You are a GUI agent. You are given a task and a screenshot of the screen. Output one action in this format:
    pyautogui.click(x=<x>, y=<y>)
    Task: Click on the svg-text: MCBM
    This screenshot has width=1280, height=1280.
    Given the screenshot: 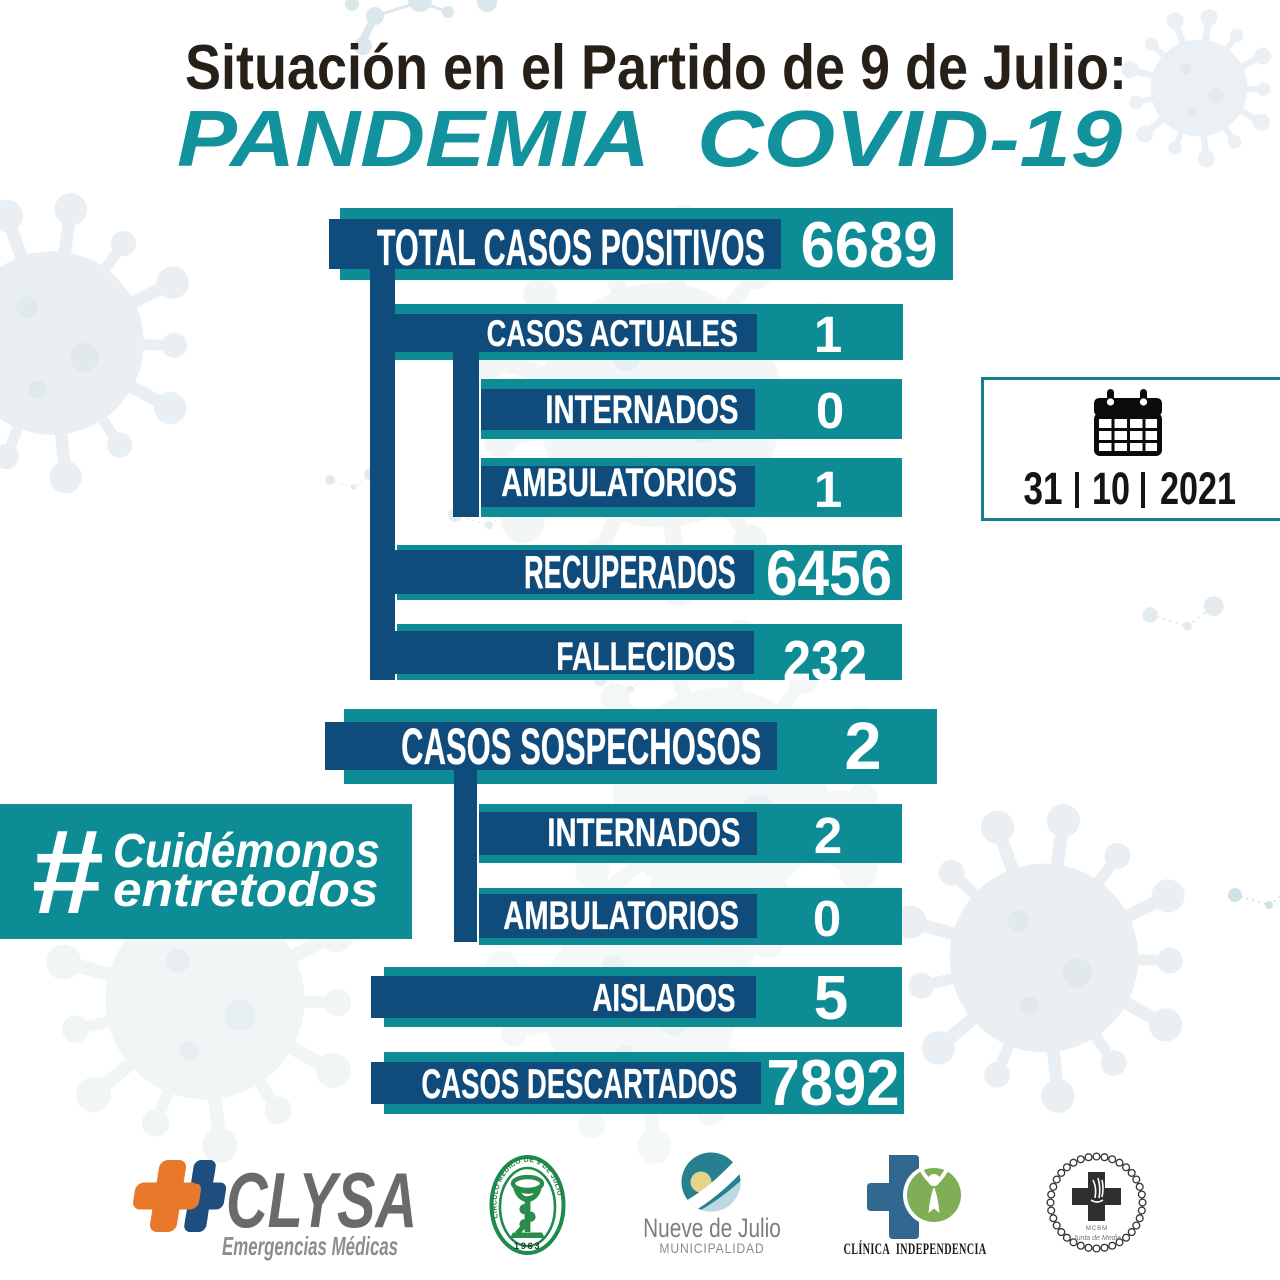 What is the action you would take?
    pyautogui.click(x=1097, y=1229)
    